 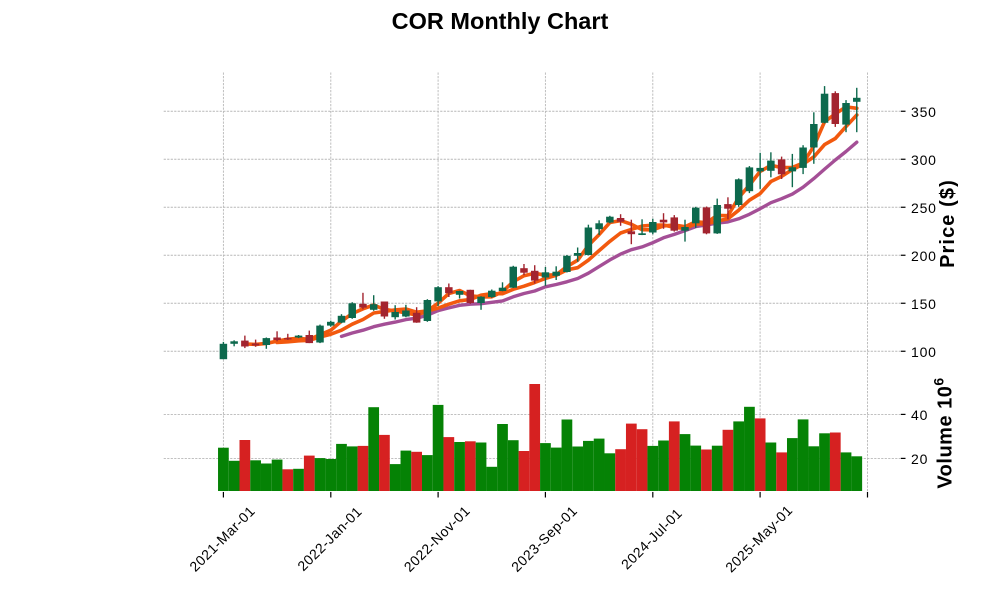 I want to click on svg-text: 250, so click(x=924, y=208).